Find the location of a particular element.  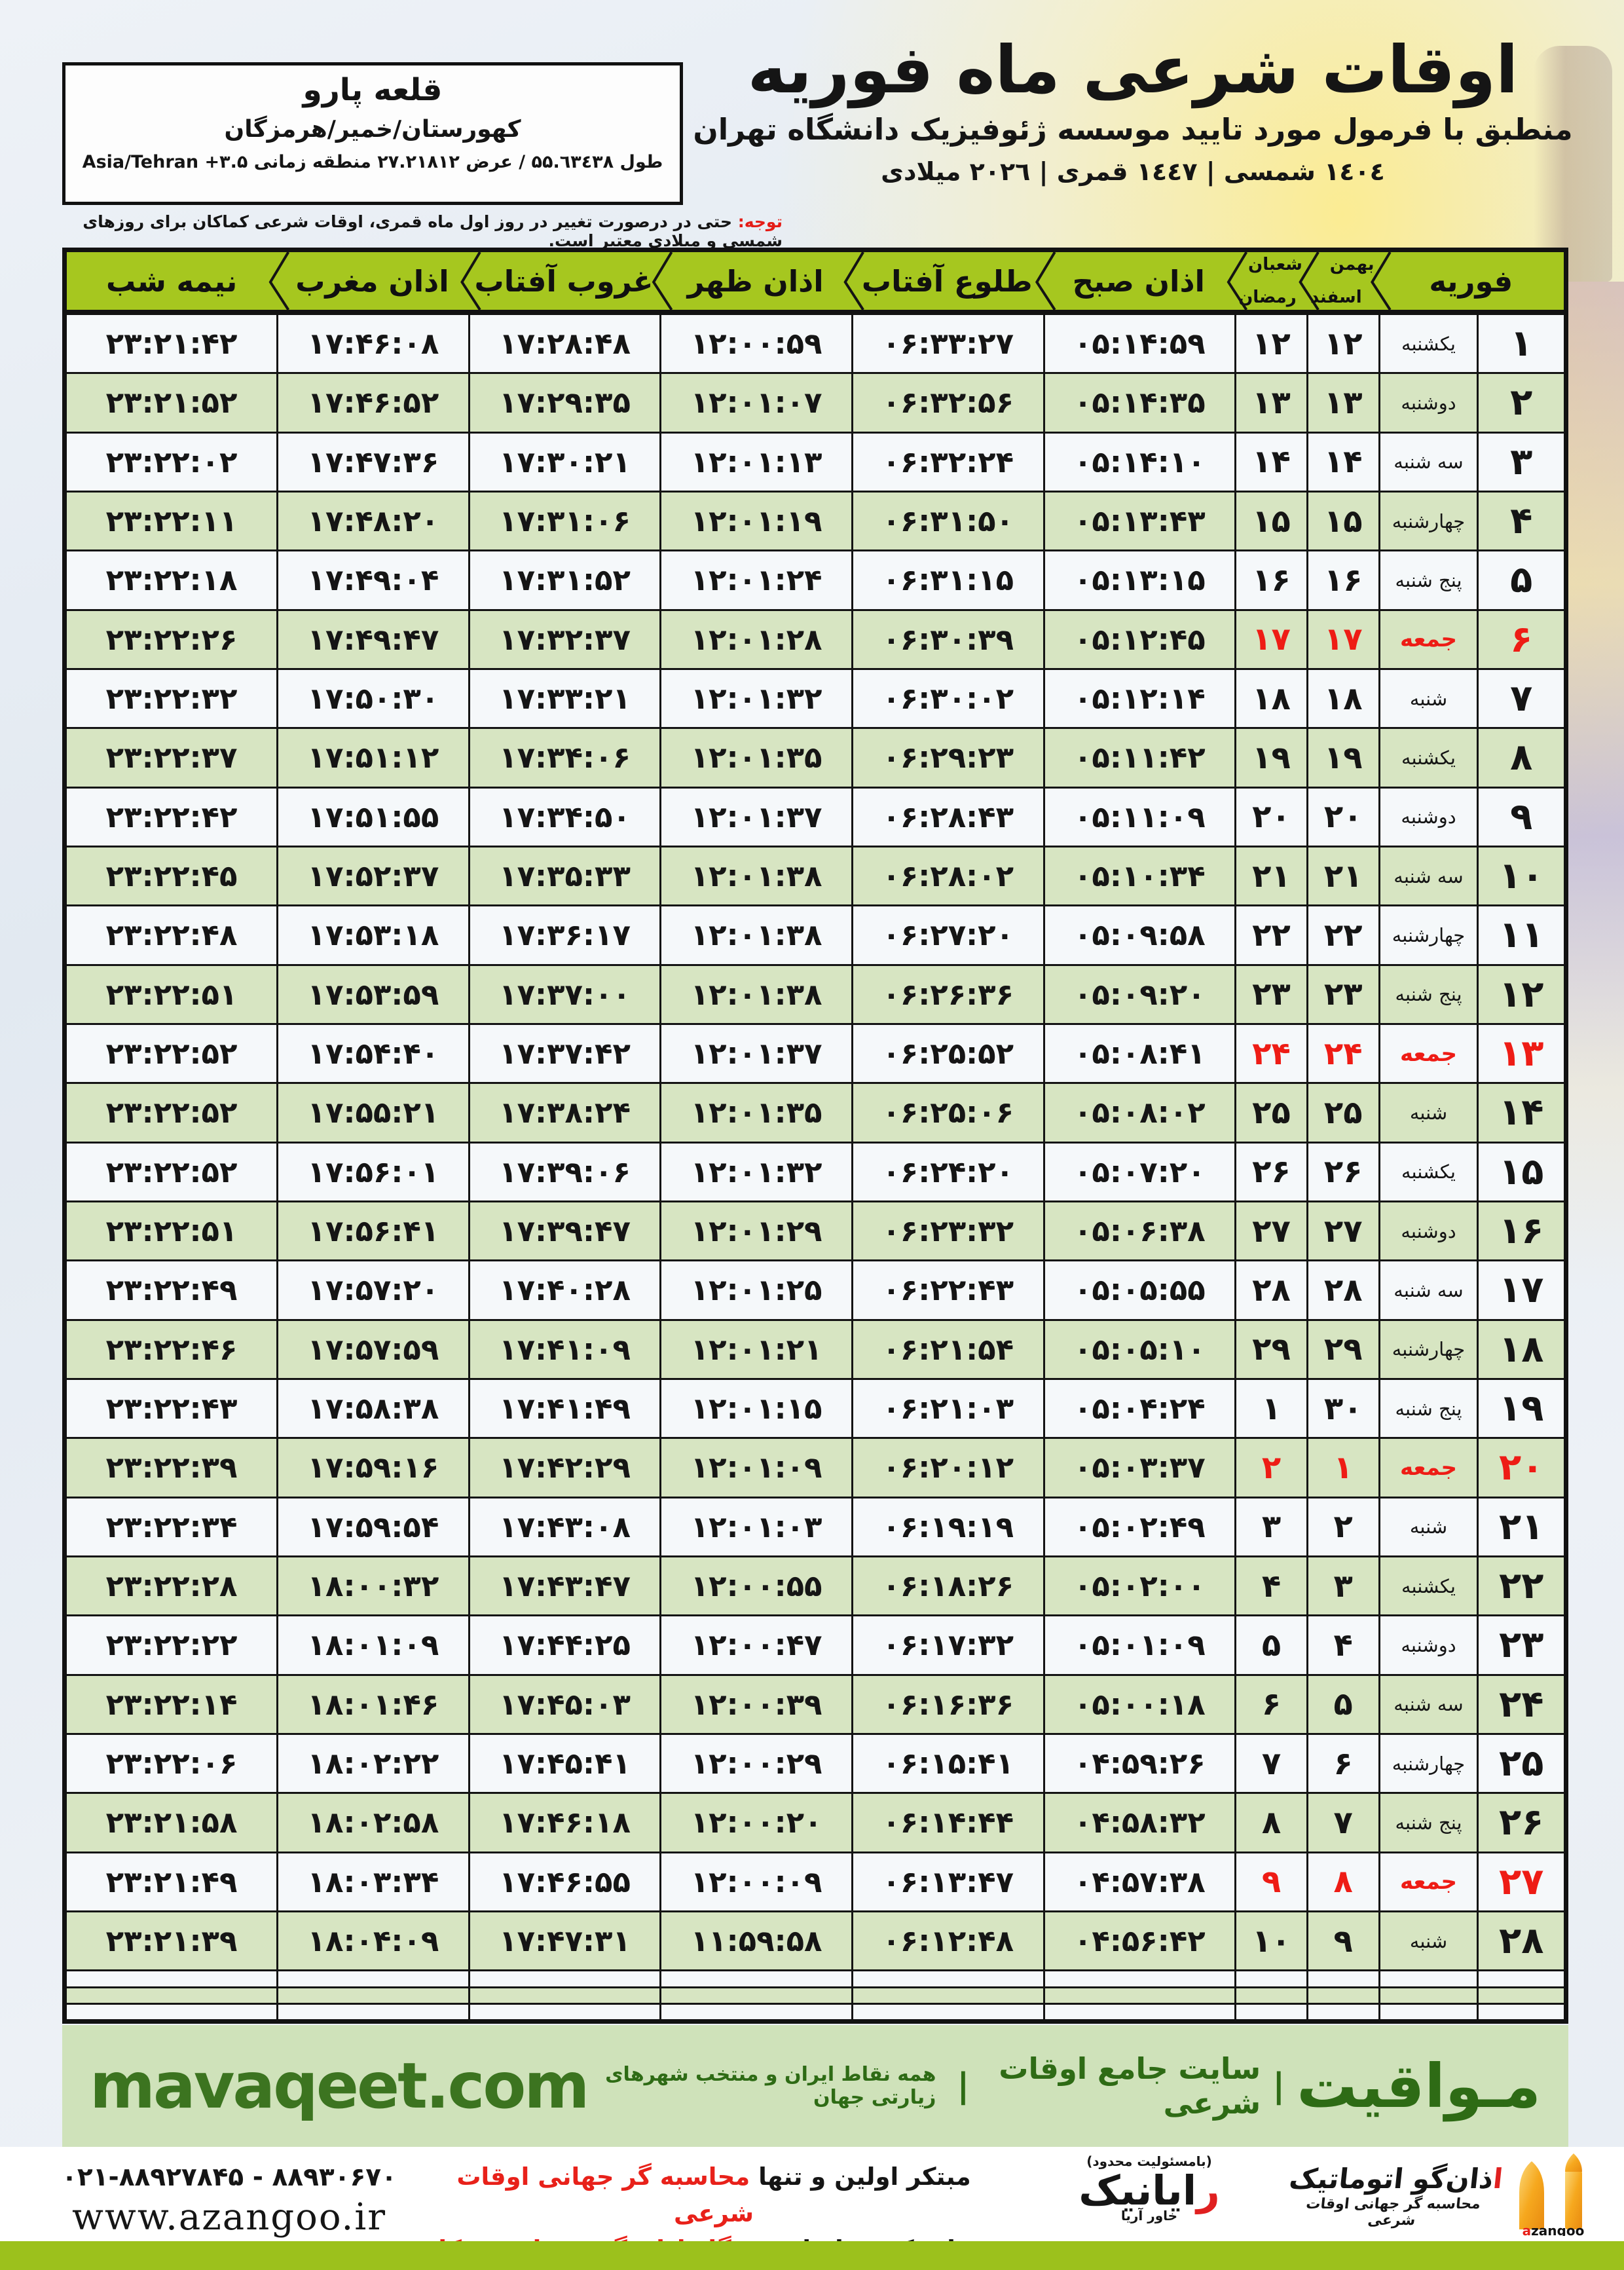

cell-tolu-aftab is located at coordinates (947, 2012).